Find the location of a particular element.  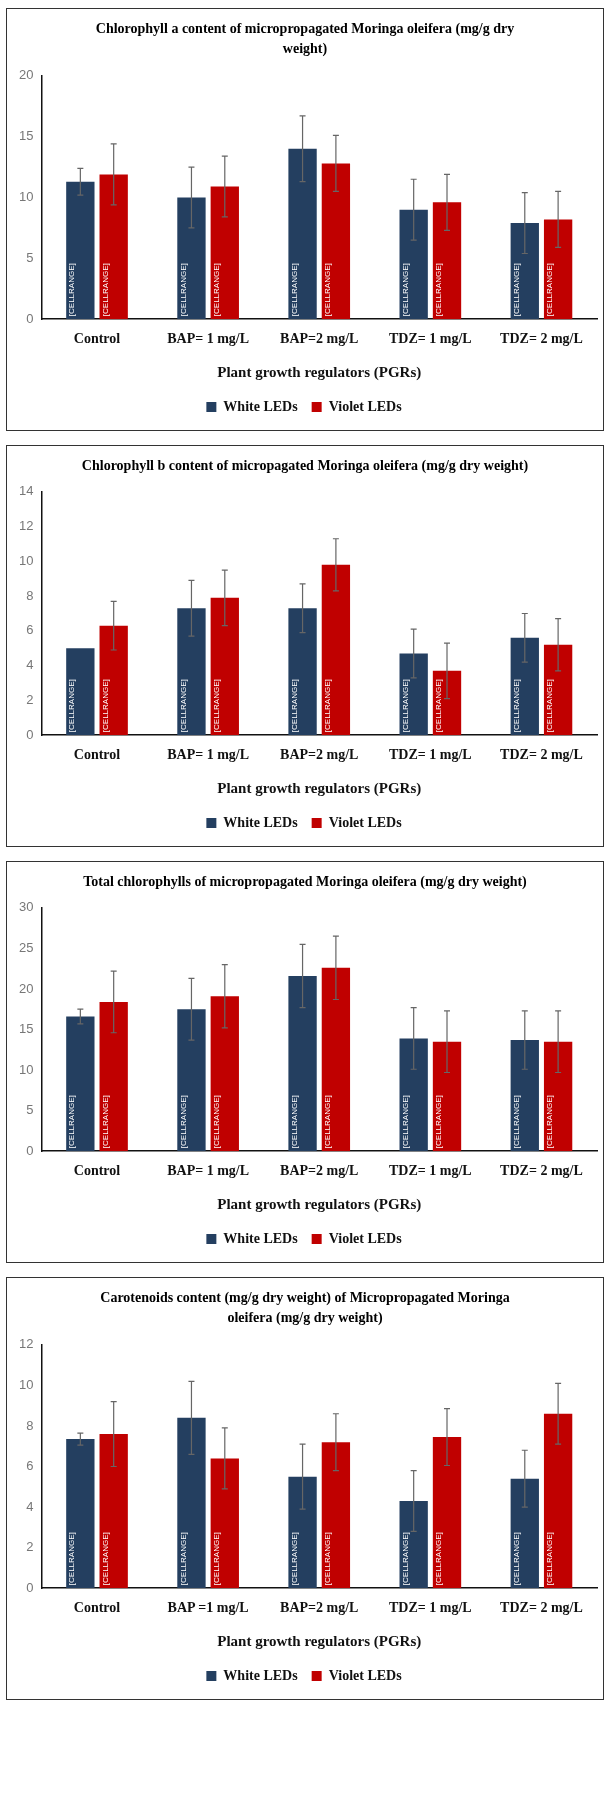

y-tick-label: 14 is located at coordinates (26, 491).